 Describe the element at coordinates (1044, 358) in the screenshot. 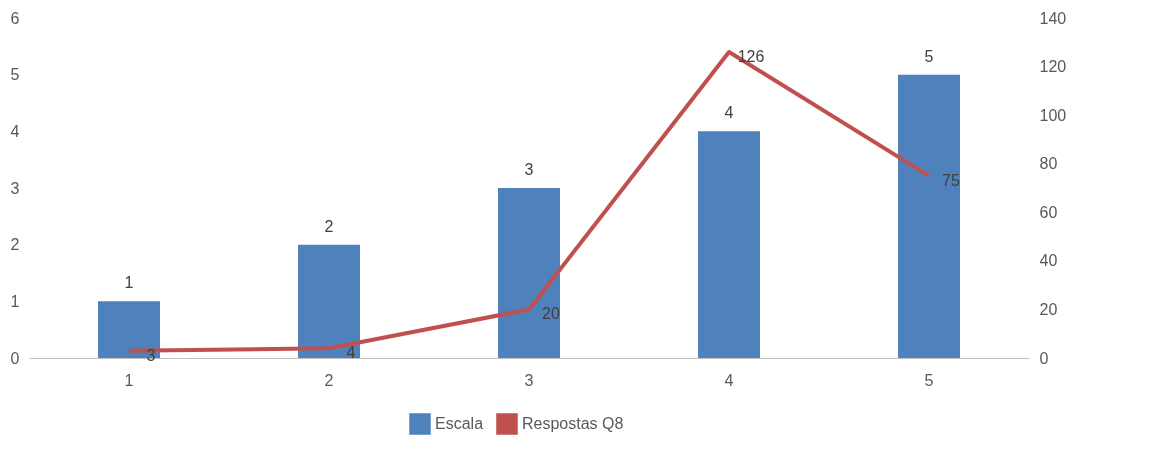

I see `y2-tick-label: 0` at that location.